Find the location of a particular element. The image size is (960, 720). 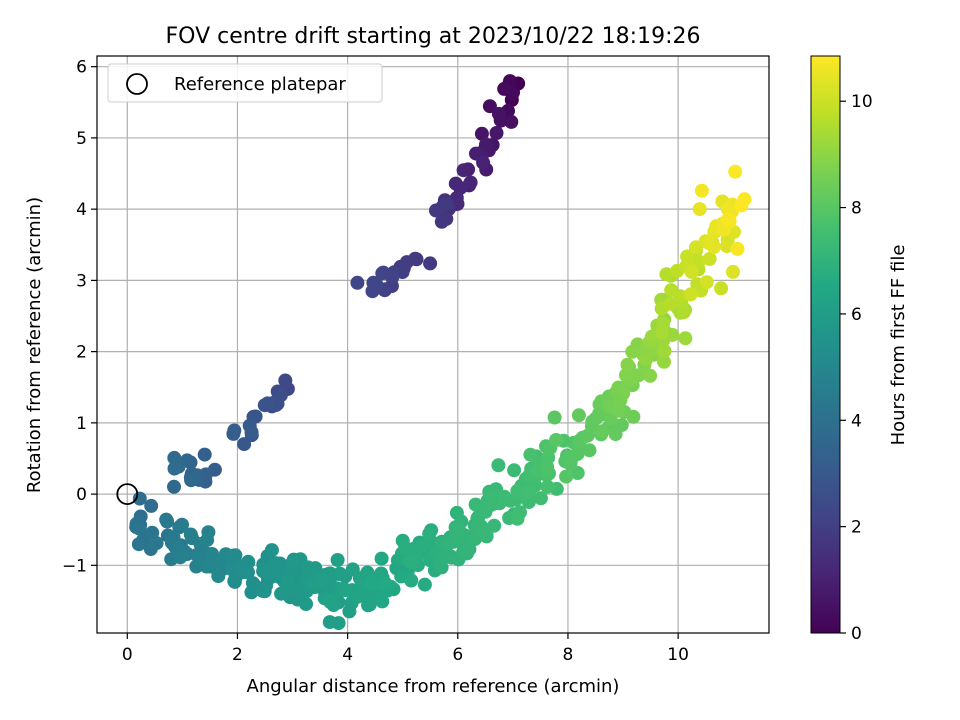

colorbar-tick-label: 6 is located at coordinates (856, 315).